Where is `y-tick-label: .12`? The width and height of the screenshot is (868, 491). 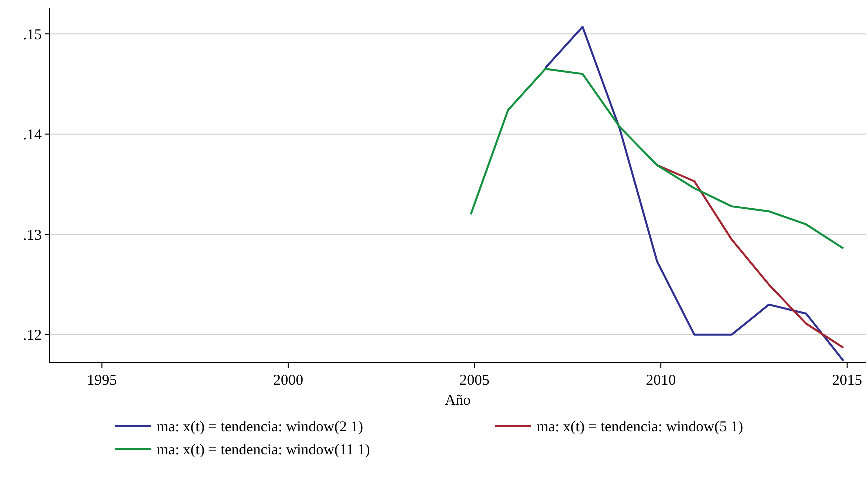
y-tick-label: .12 is located at coordinates (32, 336).